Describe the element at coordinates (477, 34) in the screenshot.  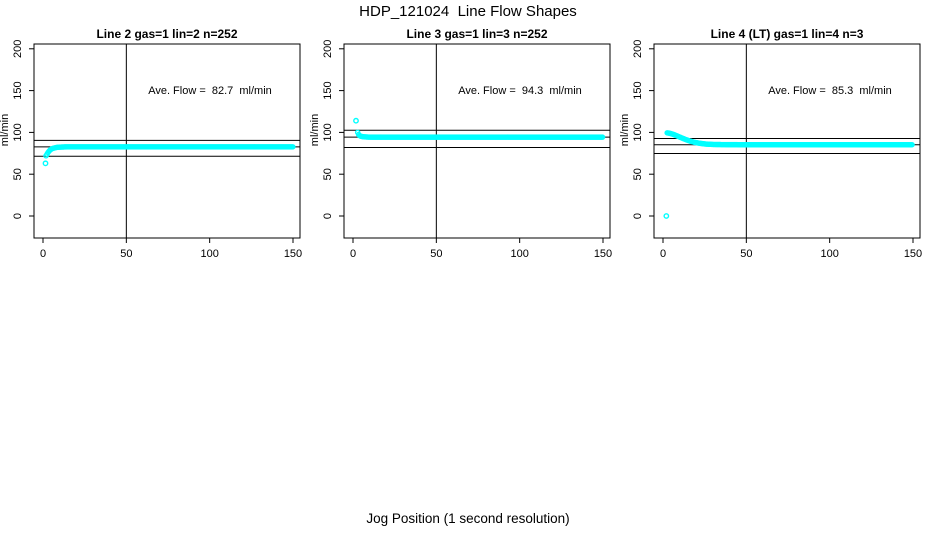
I see `panel-2-title: Line 3 gas=1 lin=3 n=252` at that location.